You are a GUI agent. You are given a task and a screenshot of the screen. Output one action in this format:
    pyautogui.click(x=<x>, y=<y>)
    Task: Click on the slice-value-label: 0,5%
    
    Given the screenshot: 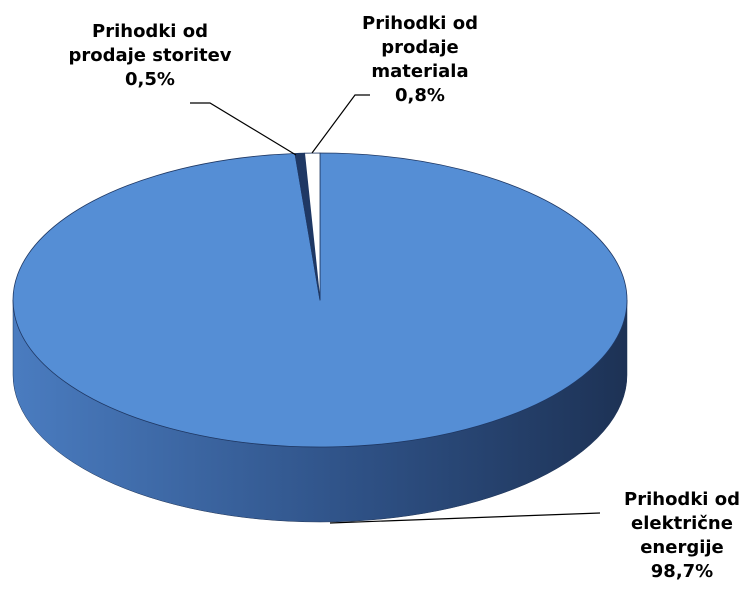 What is the action you would take?
    pyautogui.click(x=150, y=79)
    